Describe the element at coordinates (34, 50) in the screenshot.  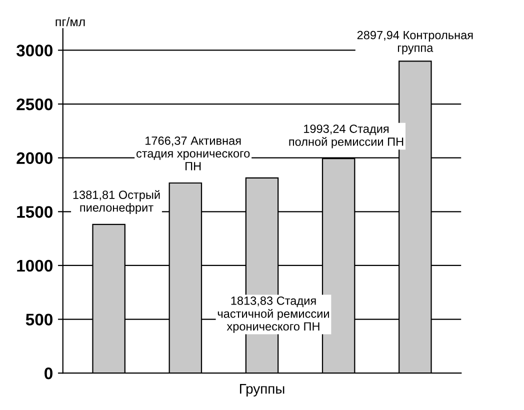
I see `y-tick-label: 3000` at that location.